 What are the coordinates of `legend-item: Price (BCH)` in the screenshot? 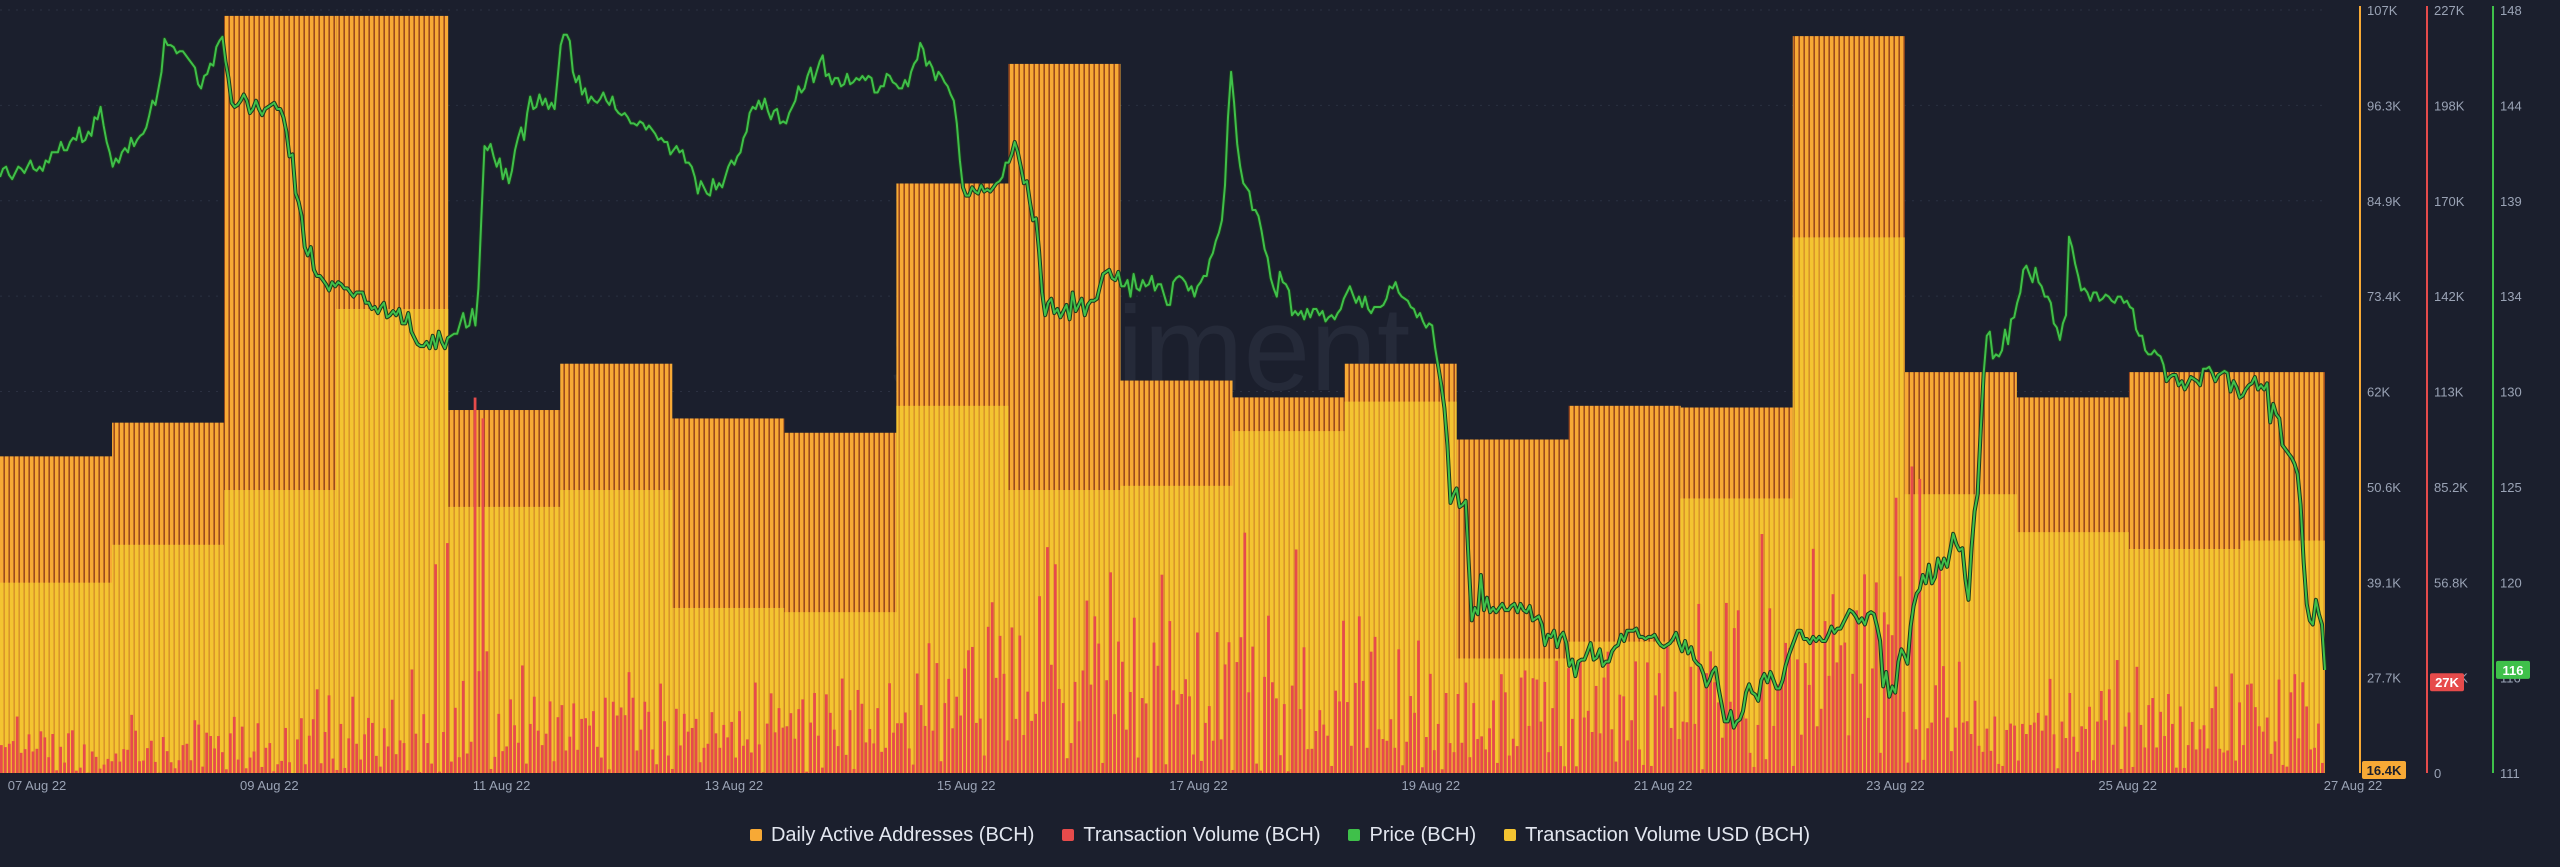 It's located at (1412, 835).